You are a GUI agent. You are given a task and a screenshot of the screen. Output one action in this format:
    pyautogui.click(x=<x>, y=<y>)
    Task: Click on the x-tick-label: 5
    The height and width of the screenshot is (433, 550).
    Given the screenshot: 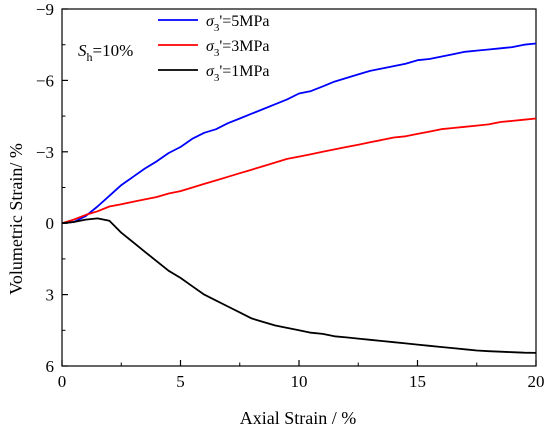 What is the action you would take?
    pyautogui.click(x=180, y=381)
    